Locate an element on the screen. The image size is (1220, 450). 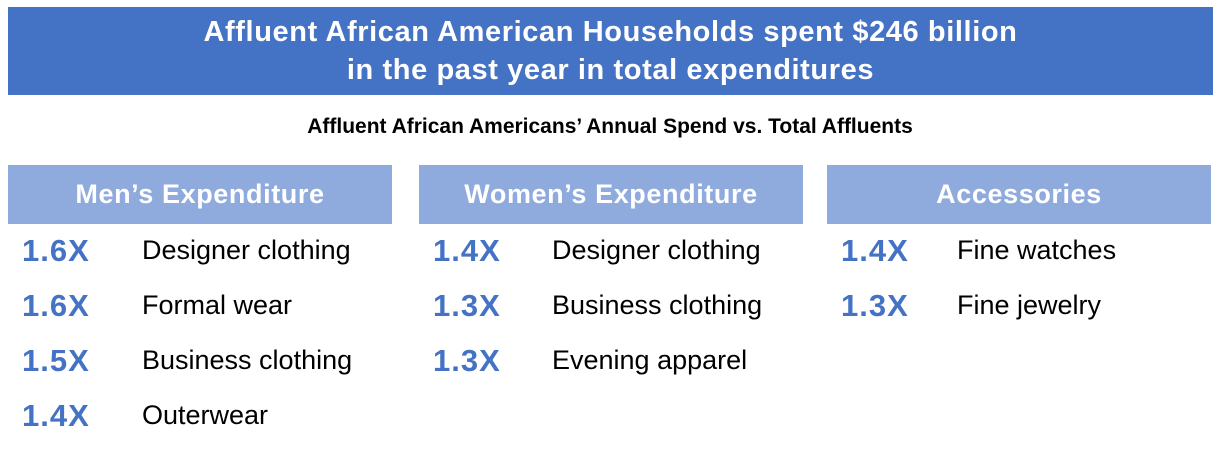
item-label: Outerwear is located at coordinates (205, 415).